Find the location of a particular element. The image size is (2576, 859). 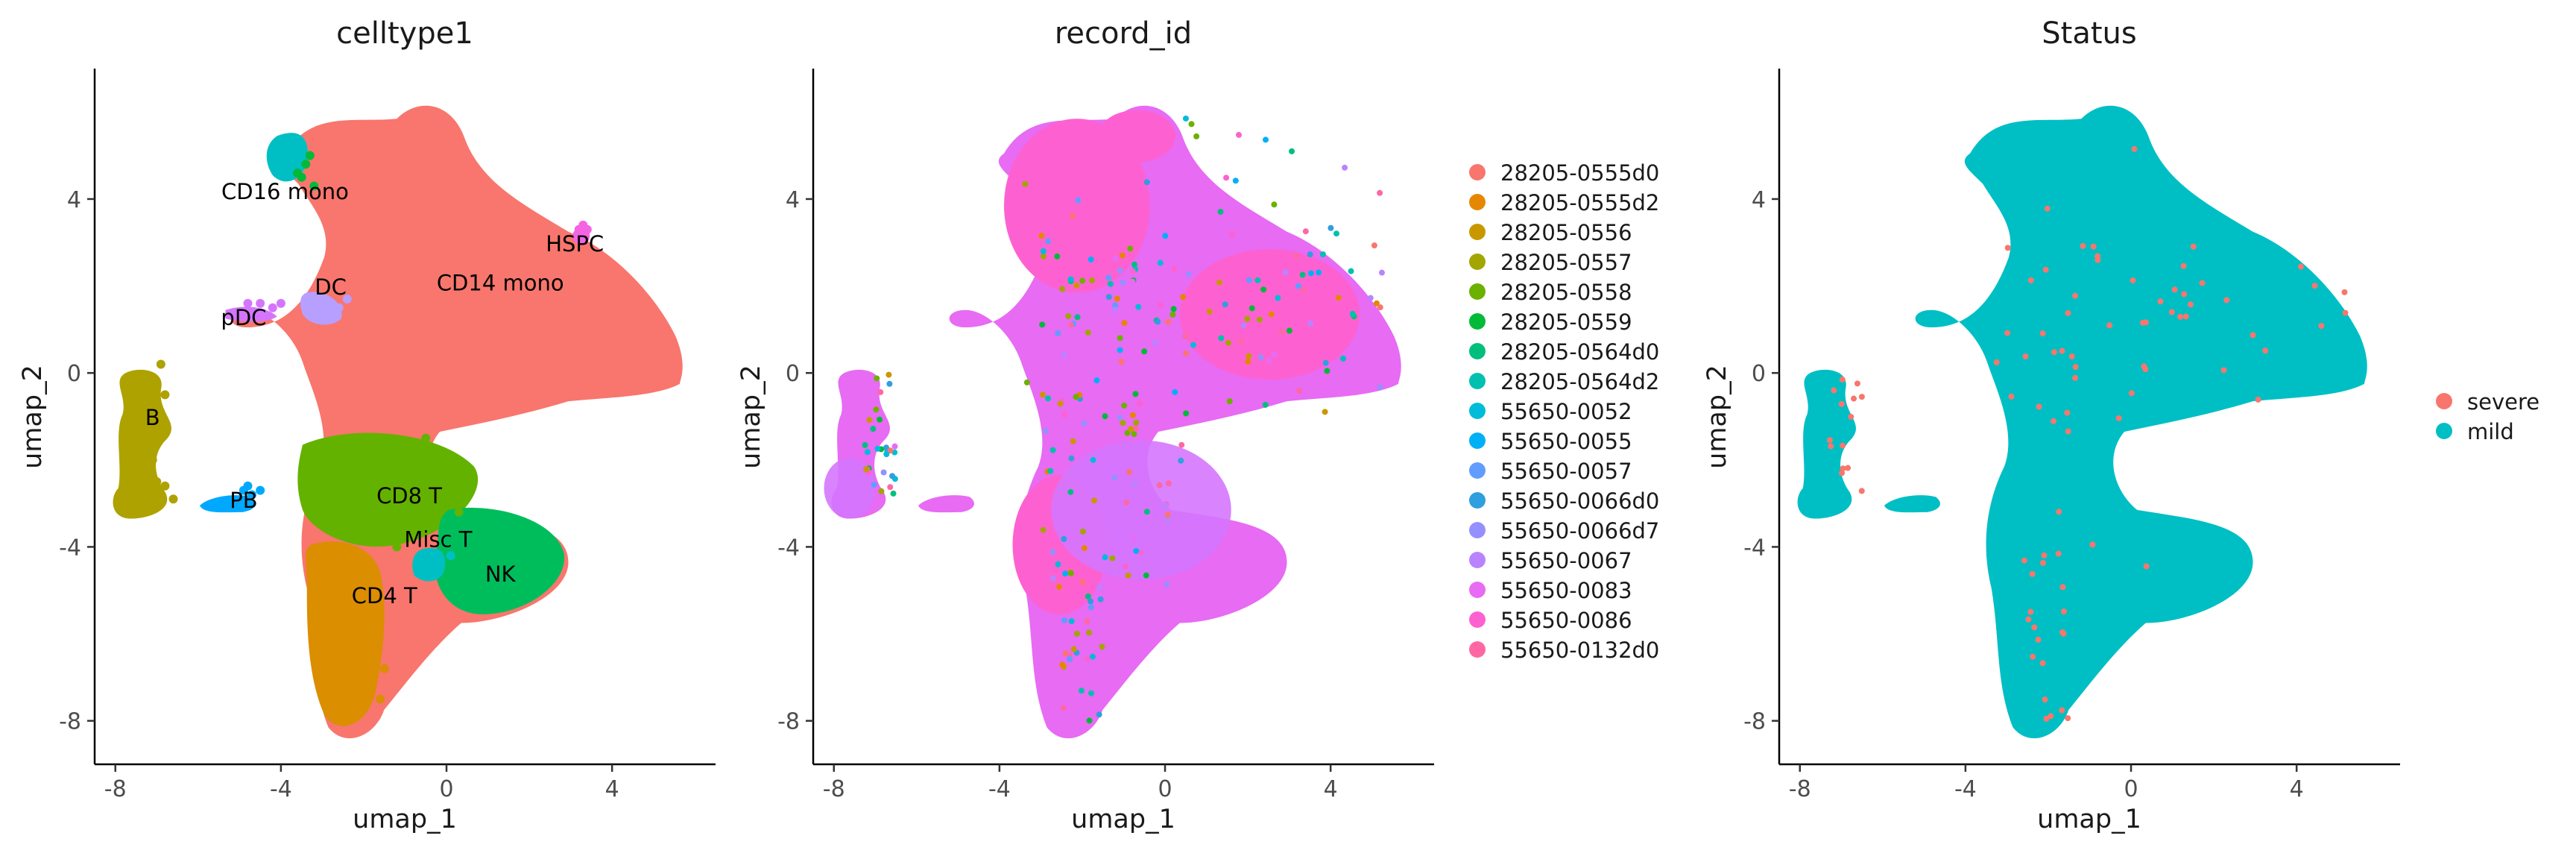

cluster-label: Misc T is located at coordinates (438, 539).